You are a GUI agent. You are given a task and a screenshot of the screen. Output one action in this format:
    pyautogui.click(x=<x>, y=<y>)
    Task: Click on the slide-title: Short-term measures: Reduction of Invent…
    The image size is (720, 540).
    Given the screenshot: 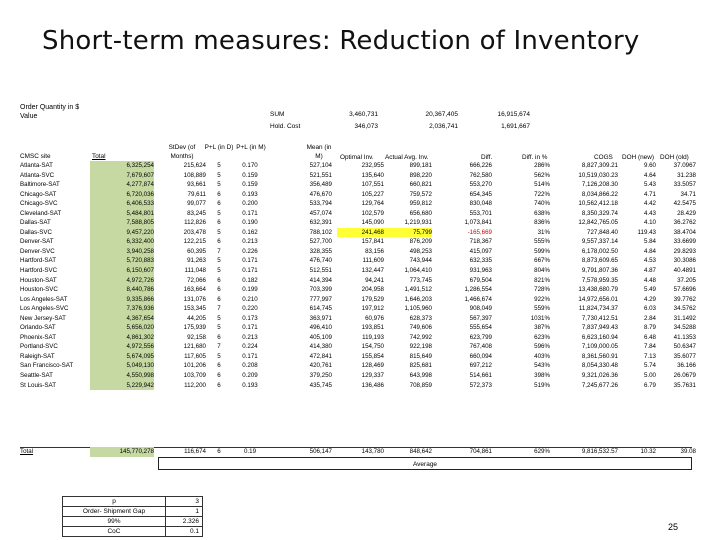 What is the action you would take?
    pyautogui.click(x=341, y=41)
    